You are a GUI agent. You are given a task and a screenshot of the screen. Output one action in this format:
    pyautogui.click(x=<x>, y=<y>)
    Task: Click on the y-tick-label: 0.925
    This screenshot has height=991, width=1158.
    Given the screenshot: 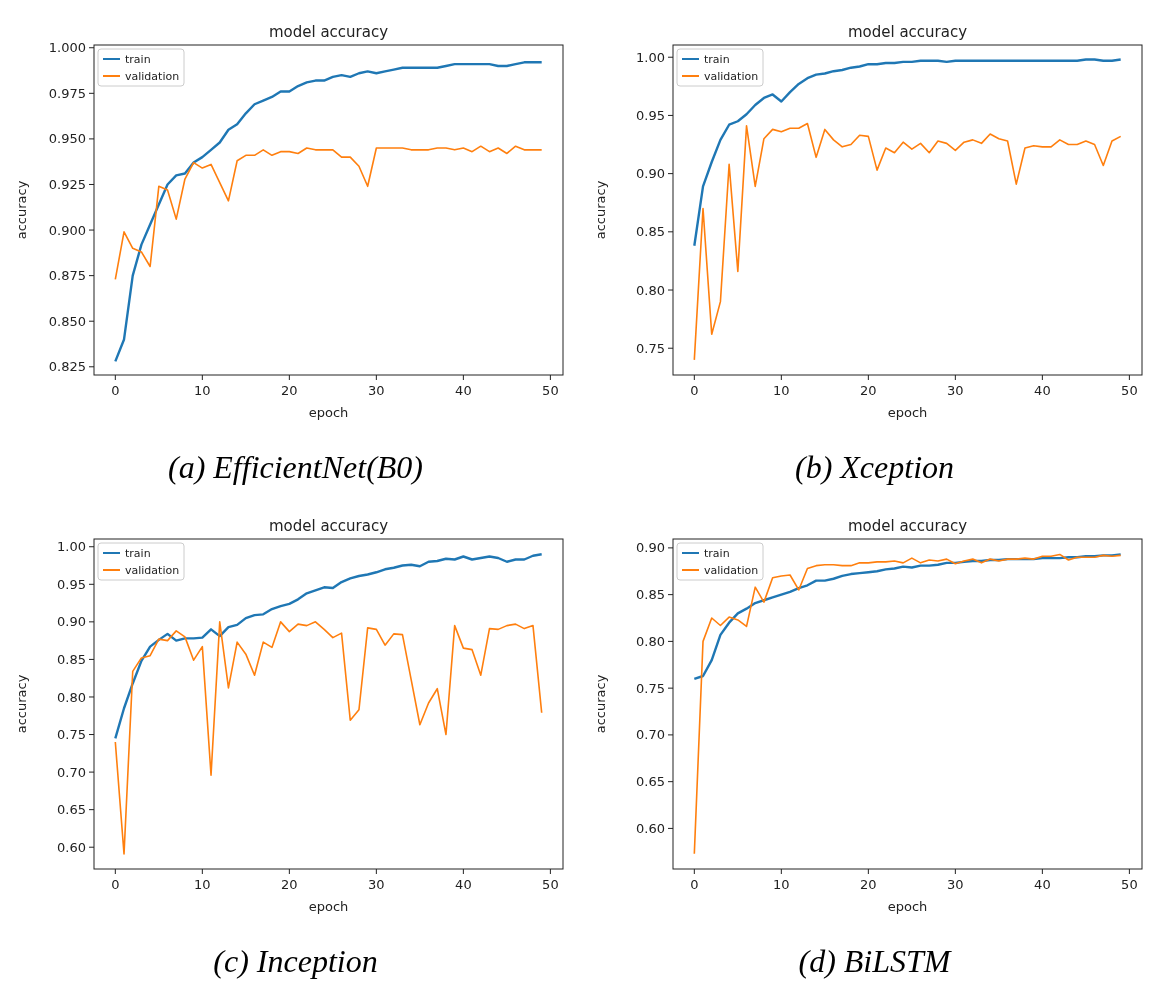 What is the action you would take?
    pyautogui.click(x=67, y=185)
    